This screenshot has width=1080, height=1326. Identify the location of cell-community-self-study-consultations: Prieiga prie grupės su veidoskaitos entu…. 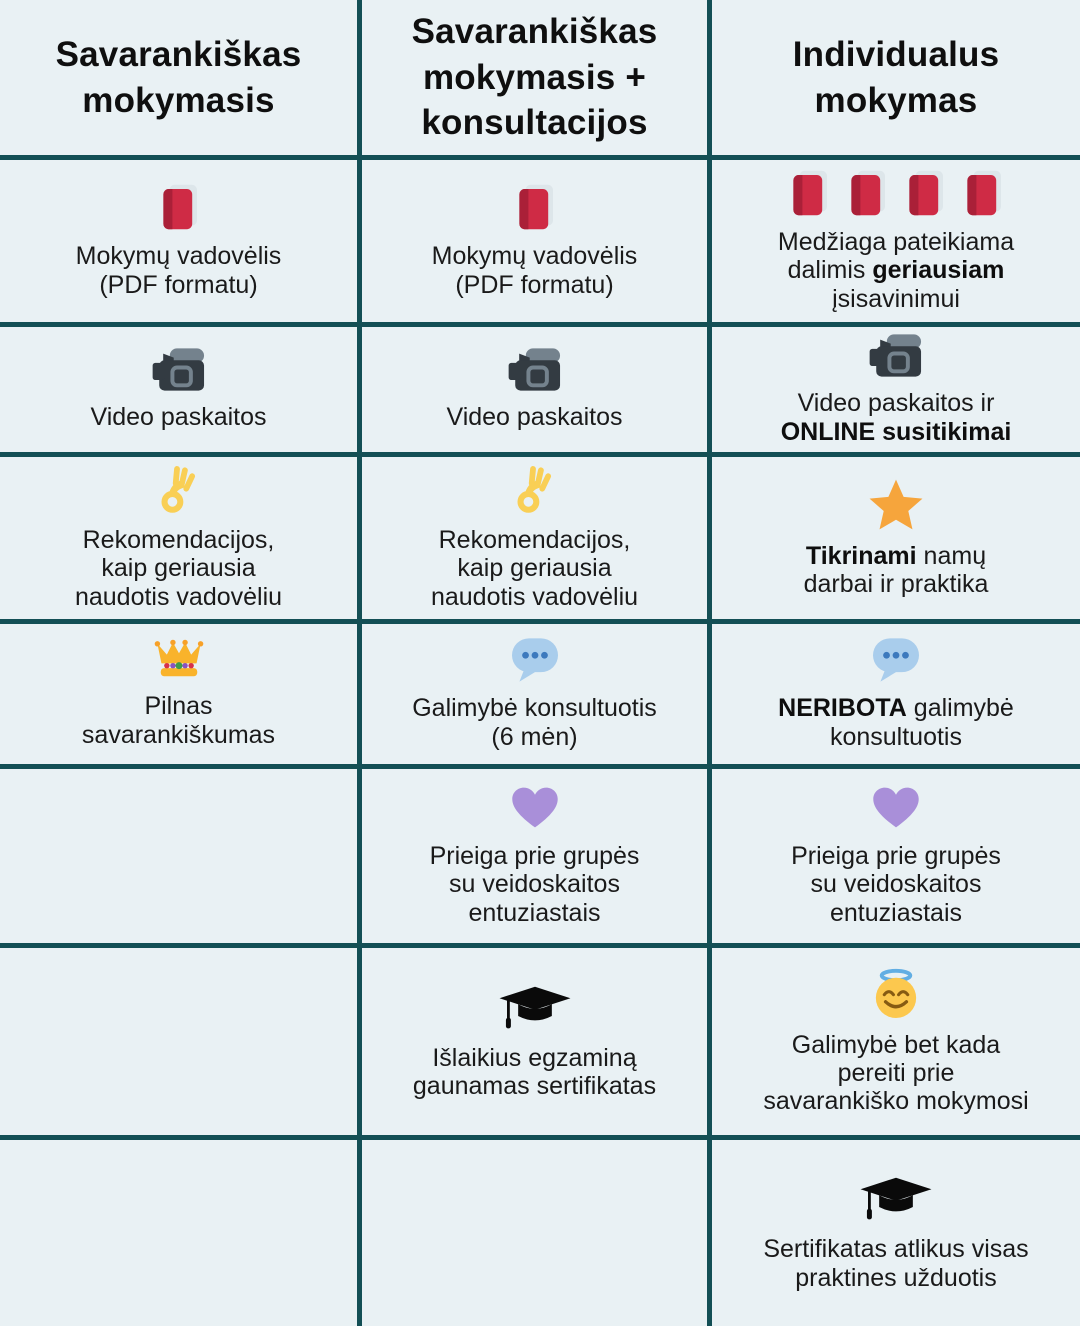
(537, 858).